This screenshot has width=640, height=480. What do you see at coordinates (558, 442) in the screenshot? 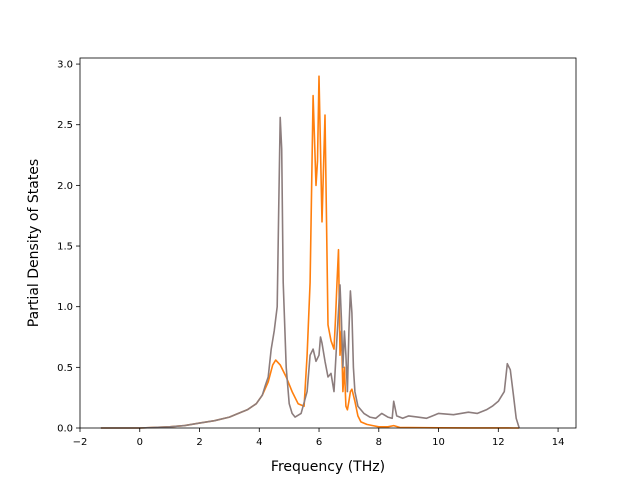
I see `x-tick-label: 14` at bounding box center [558, 442].